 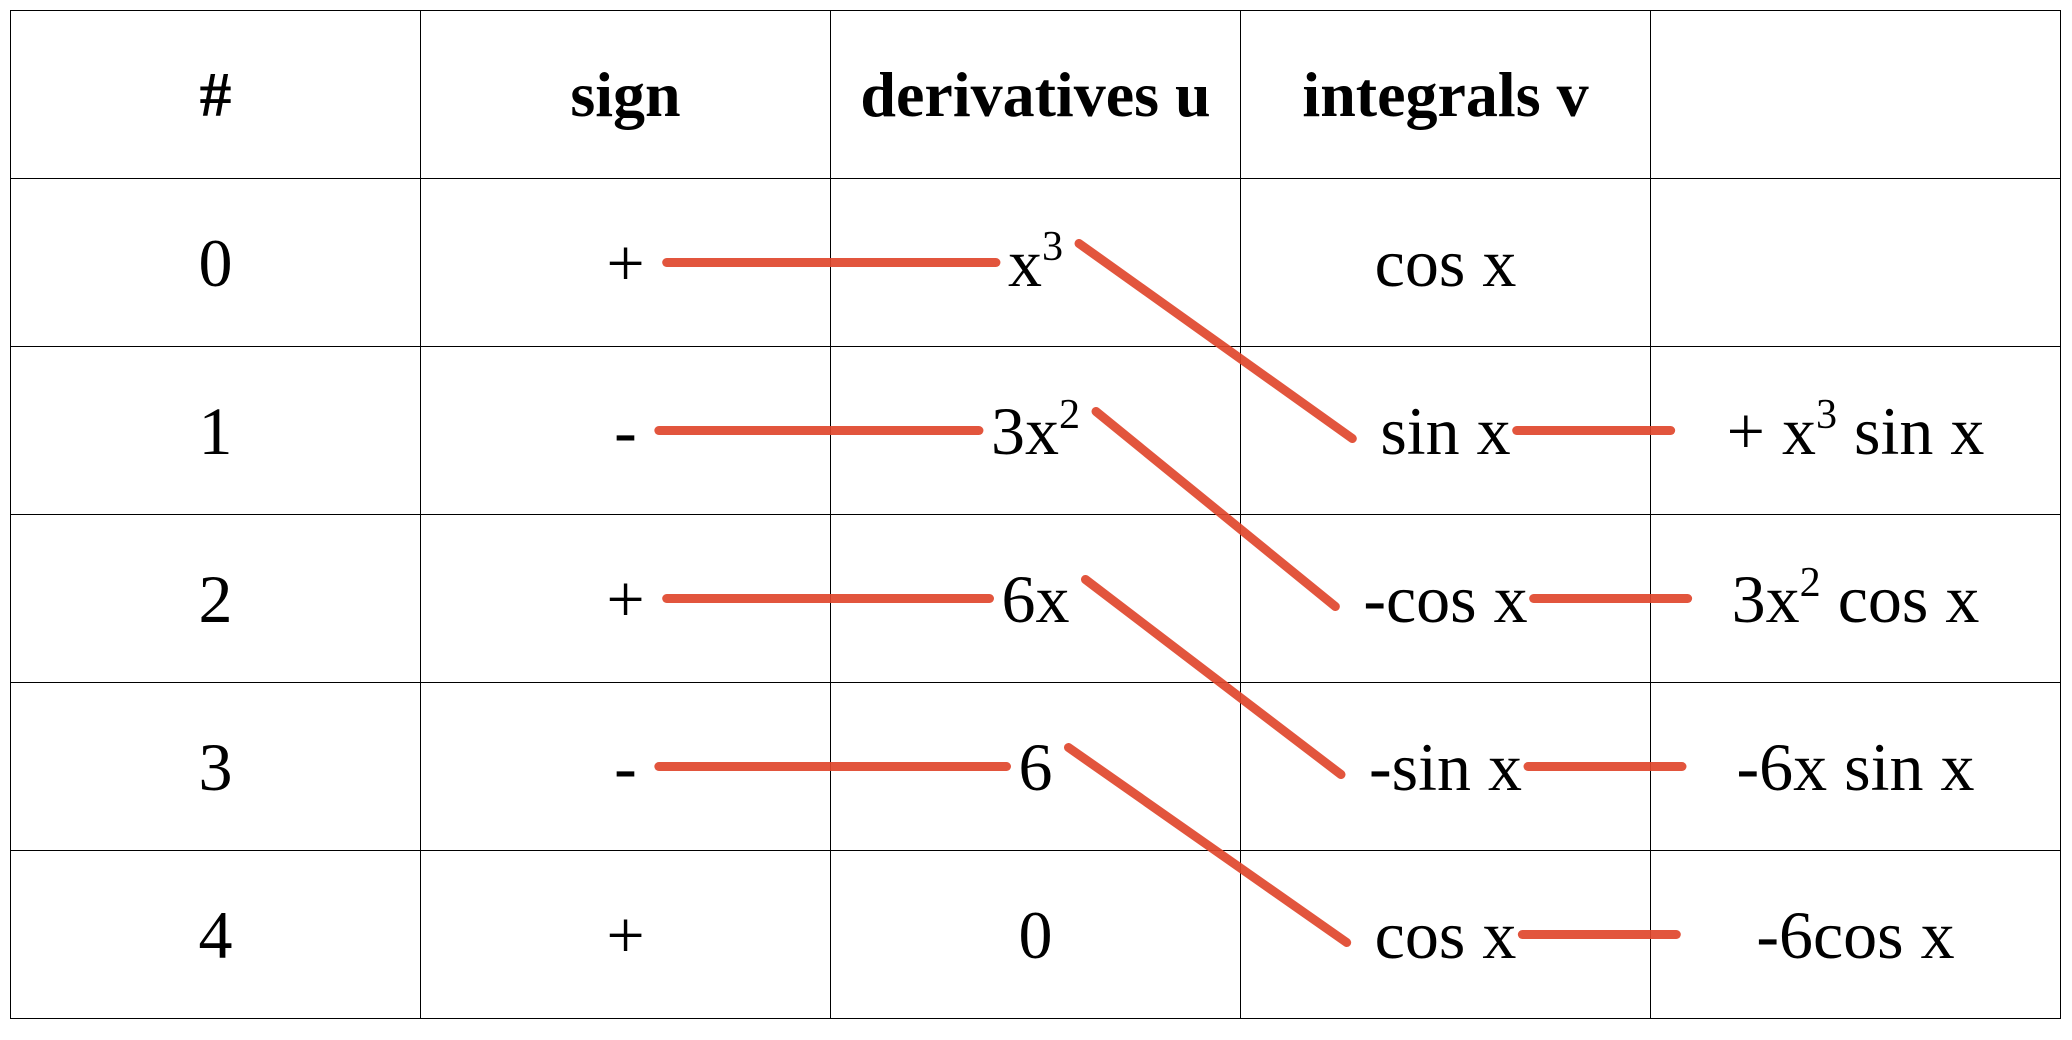 What do you see at coordinates (1855, 598) in the screenshot?
I see `row-product: 3x2 cos x` at bounding box center [1855, 598].